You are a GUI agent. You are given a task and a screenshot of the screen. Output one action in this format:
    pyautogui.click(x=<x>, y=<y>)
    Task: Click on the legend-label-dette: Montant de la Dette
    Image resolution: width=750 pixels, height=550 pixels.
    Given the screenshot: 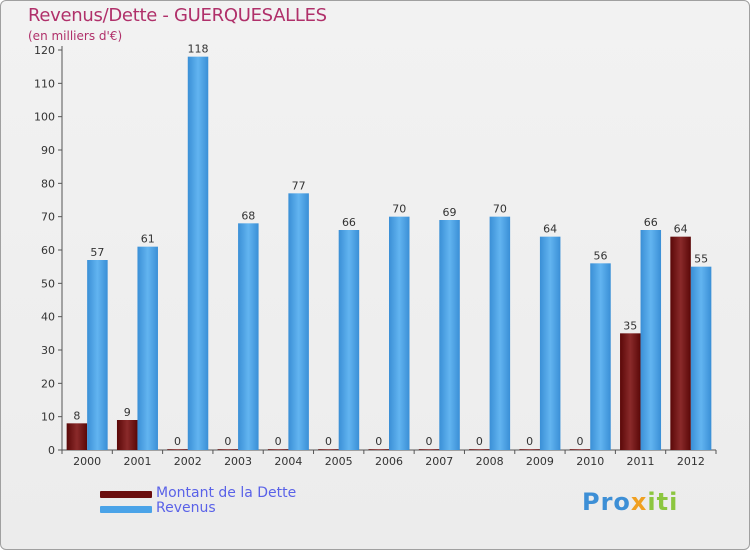 What is the action you would take?
    pyautogui.click(x=226, y=493)
    